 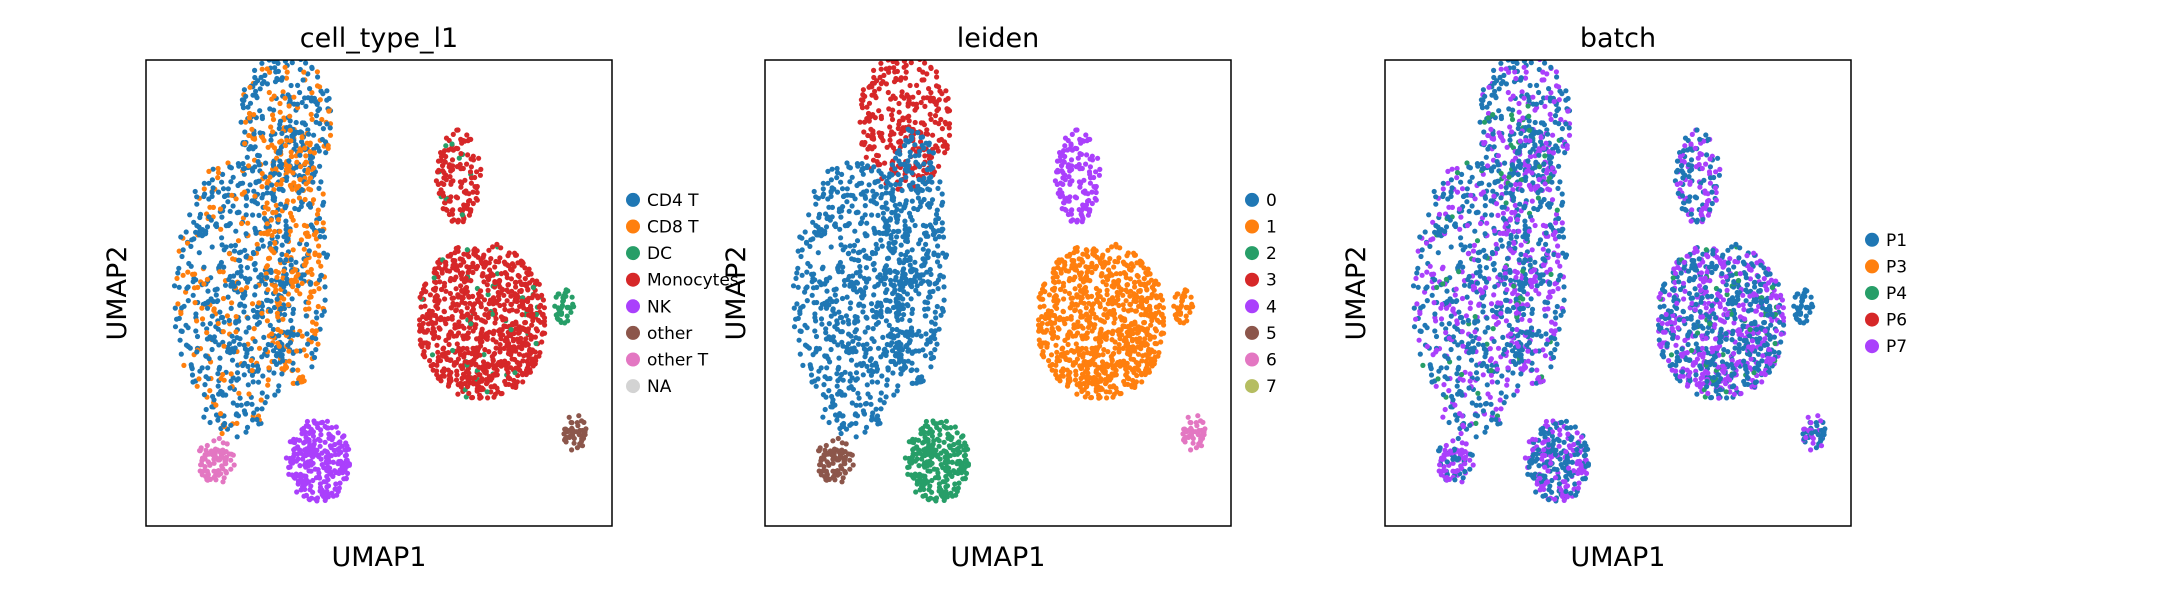 What do you see at coordinates (633, 386) in the screenshot?
I see `legend-marker` at bounding box center [633, 386].